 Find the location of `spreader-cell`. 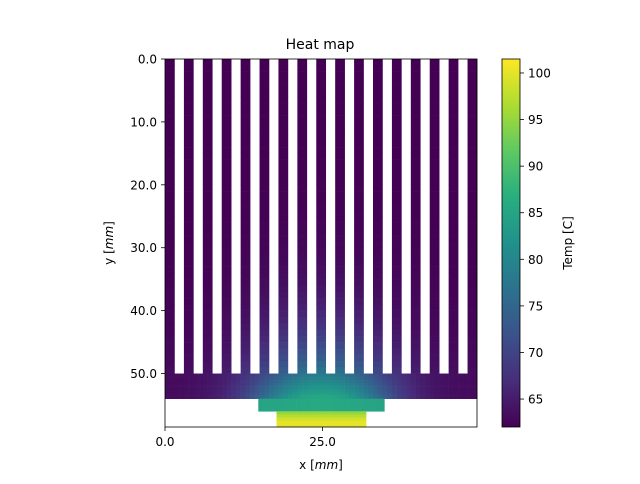

spreader-cell is located at coordinates (365, 405).